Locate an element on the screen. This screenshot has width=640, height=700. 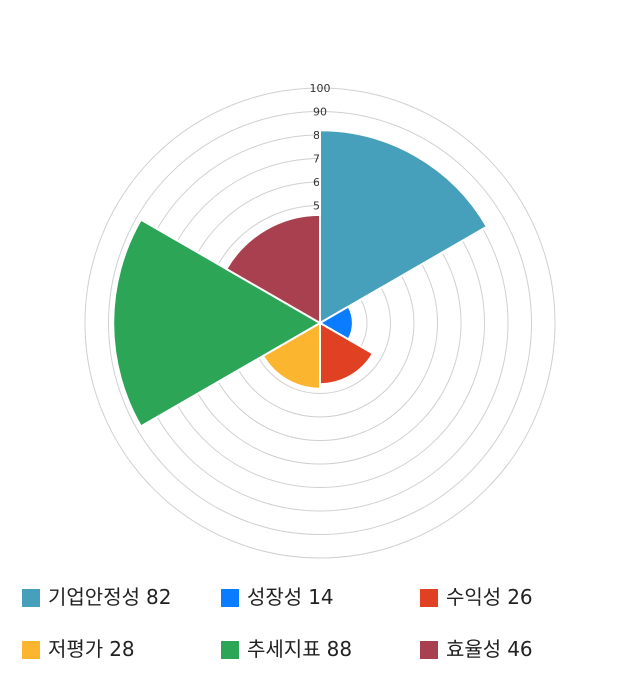
legend-label: 수익성 26 is located at coordinates (489, 597).